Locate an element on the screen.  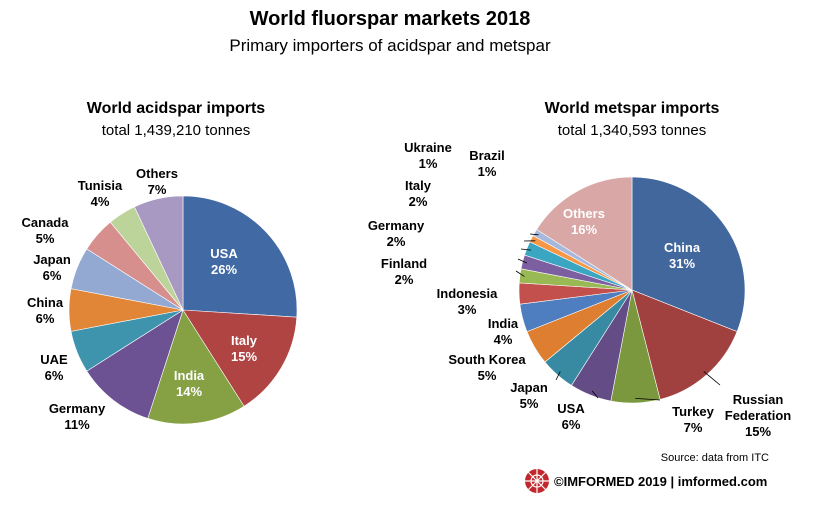
leader-line-italy is located at coordinates (526, 249).